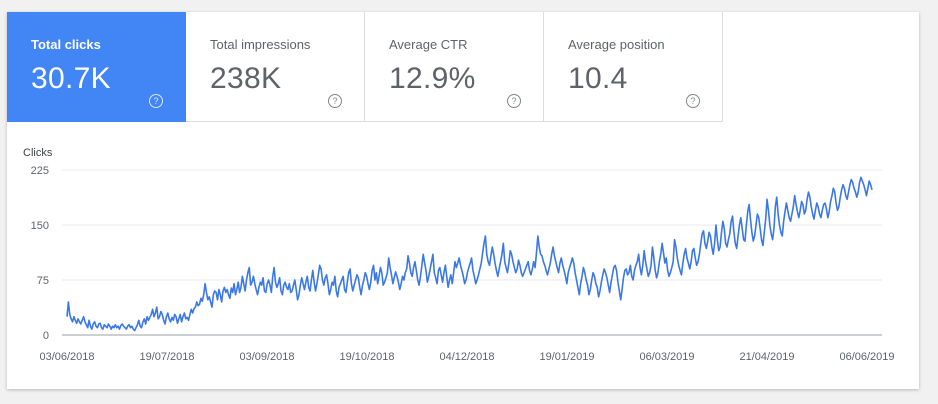 The width and height of the screenshot is (938, 404). Describe the element at coordinates (43, 281) in the screenshot. I see `y-tick-label: 75` at that location.